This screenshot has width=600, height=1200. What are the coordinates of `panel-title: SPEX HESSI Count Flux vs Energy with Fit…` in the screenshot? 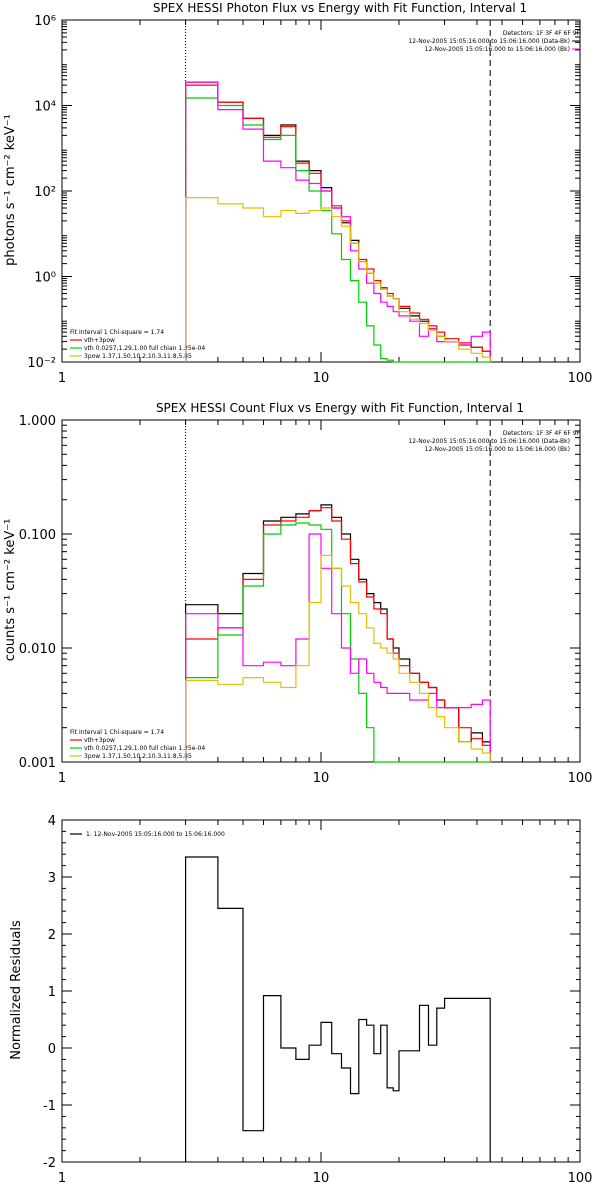 It's located at (340, 408).